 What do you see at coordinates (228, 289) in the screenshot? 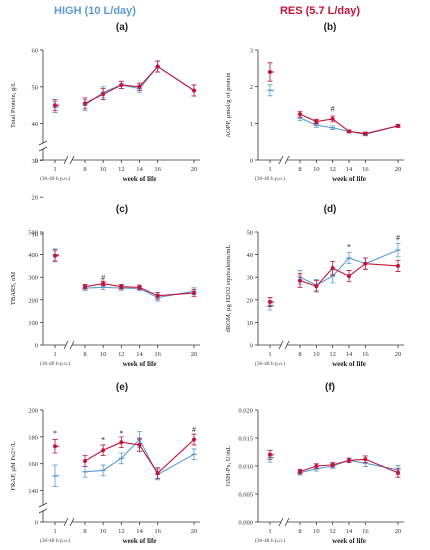
I see `y-axis-label: dROM, µg H2O2 equivalents/mL` at bounding box center [228, 289].